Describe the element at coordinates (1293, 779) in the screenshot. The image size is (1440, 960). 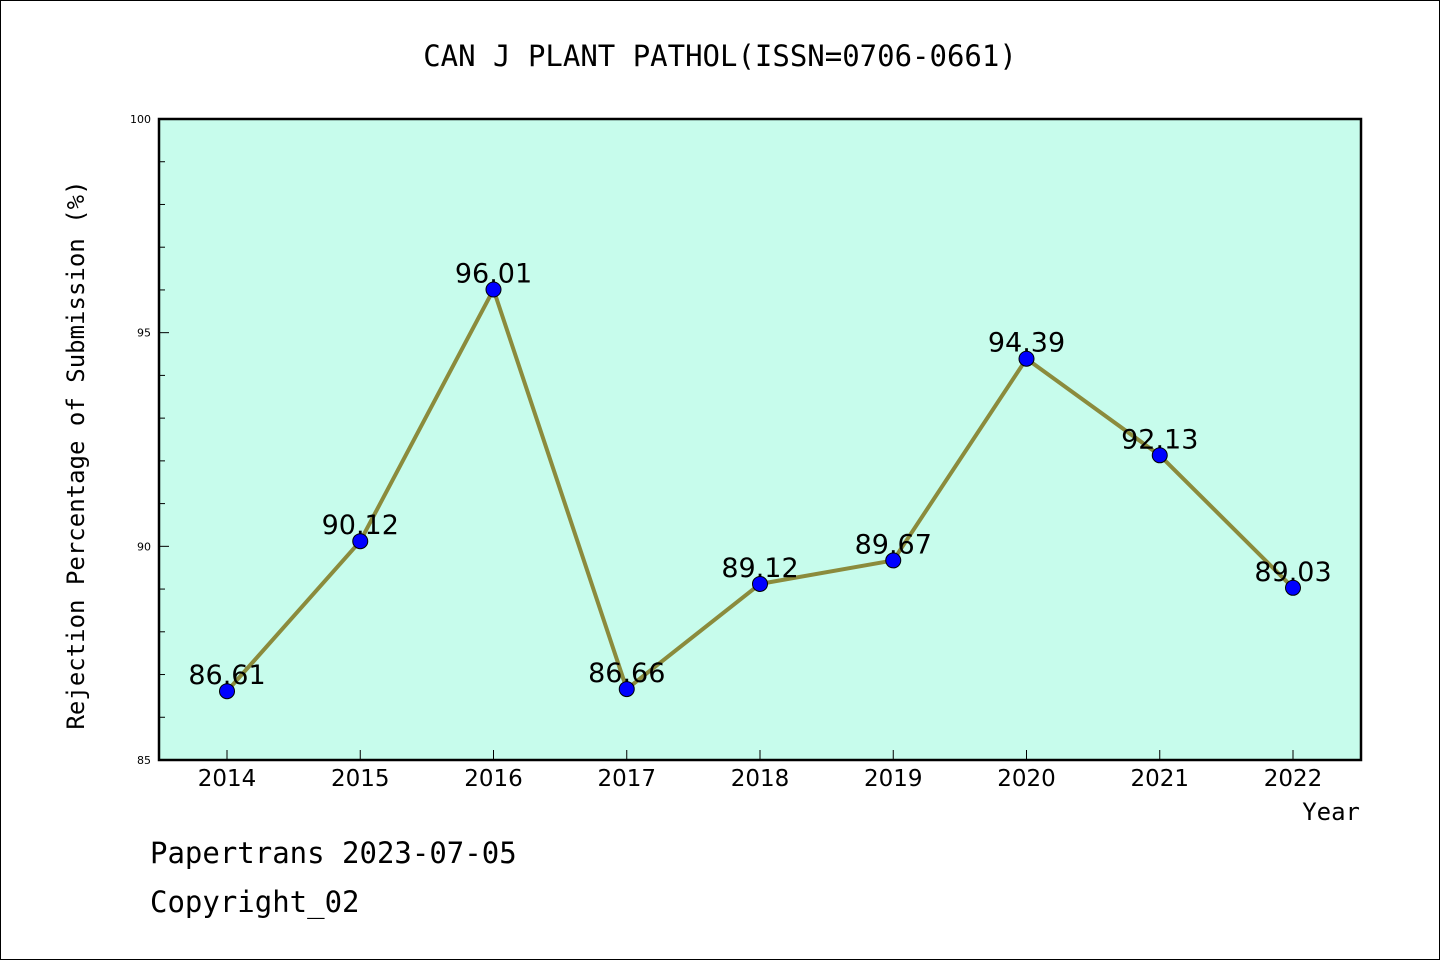
I see `x-tick-label: 2022` at that location.